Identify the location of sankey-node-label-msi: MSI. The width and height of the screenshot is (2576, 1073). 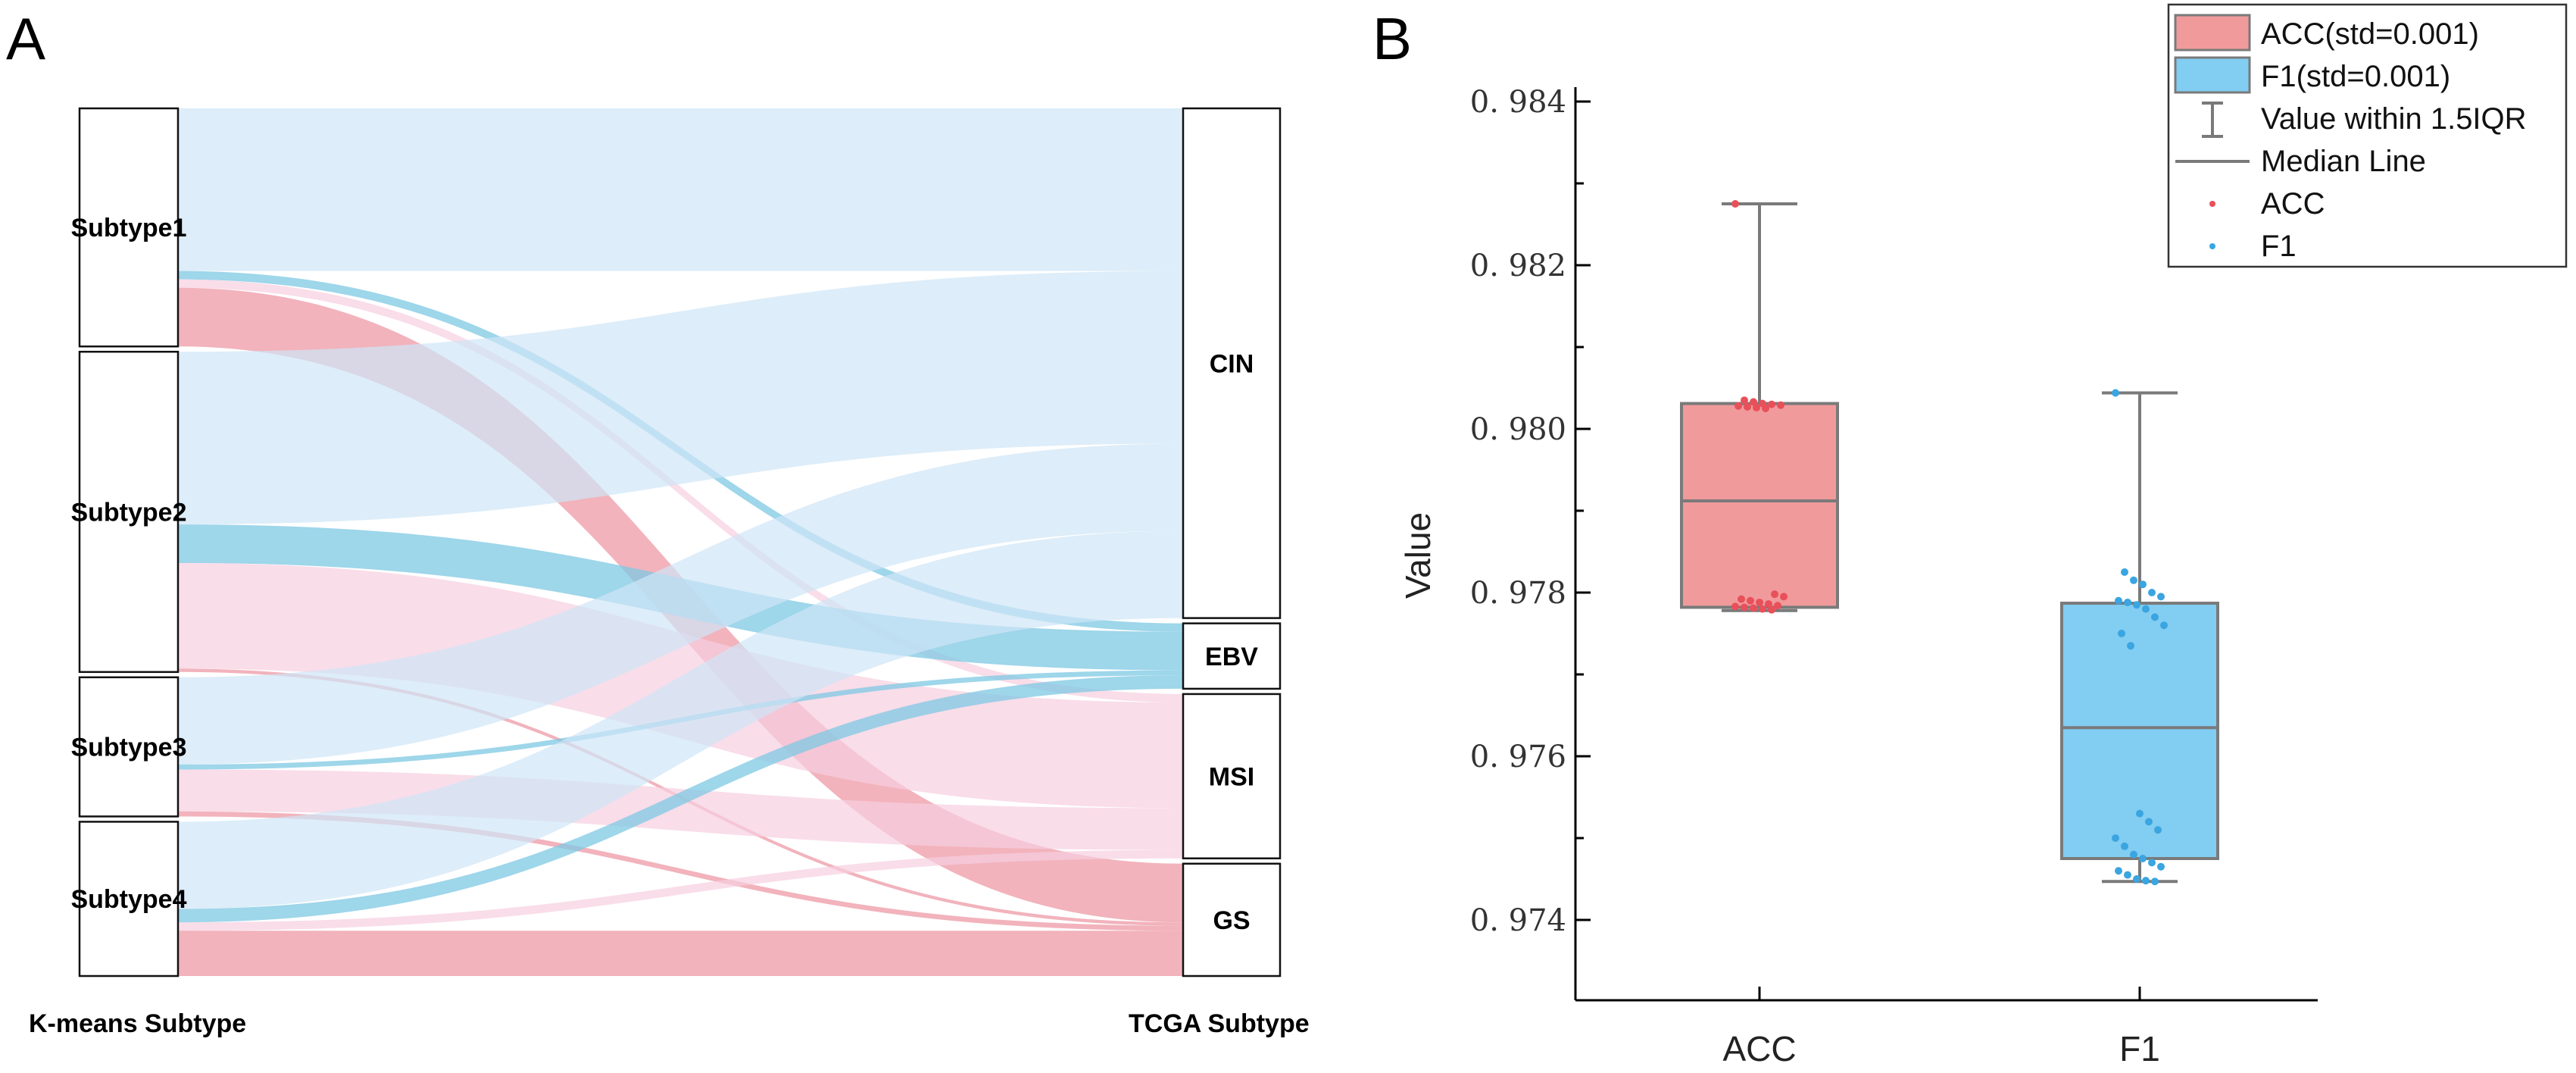
(1232, 776).